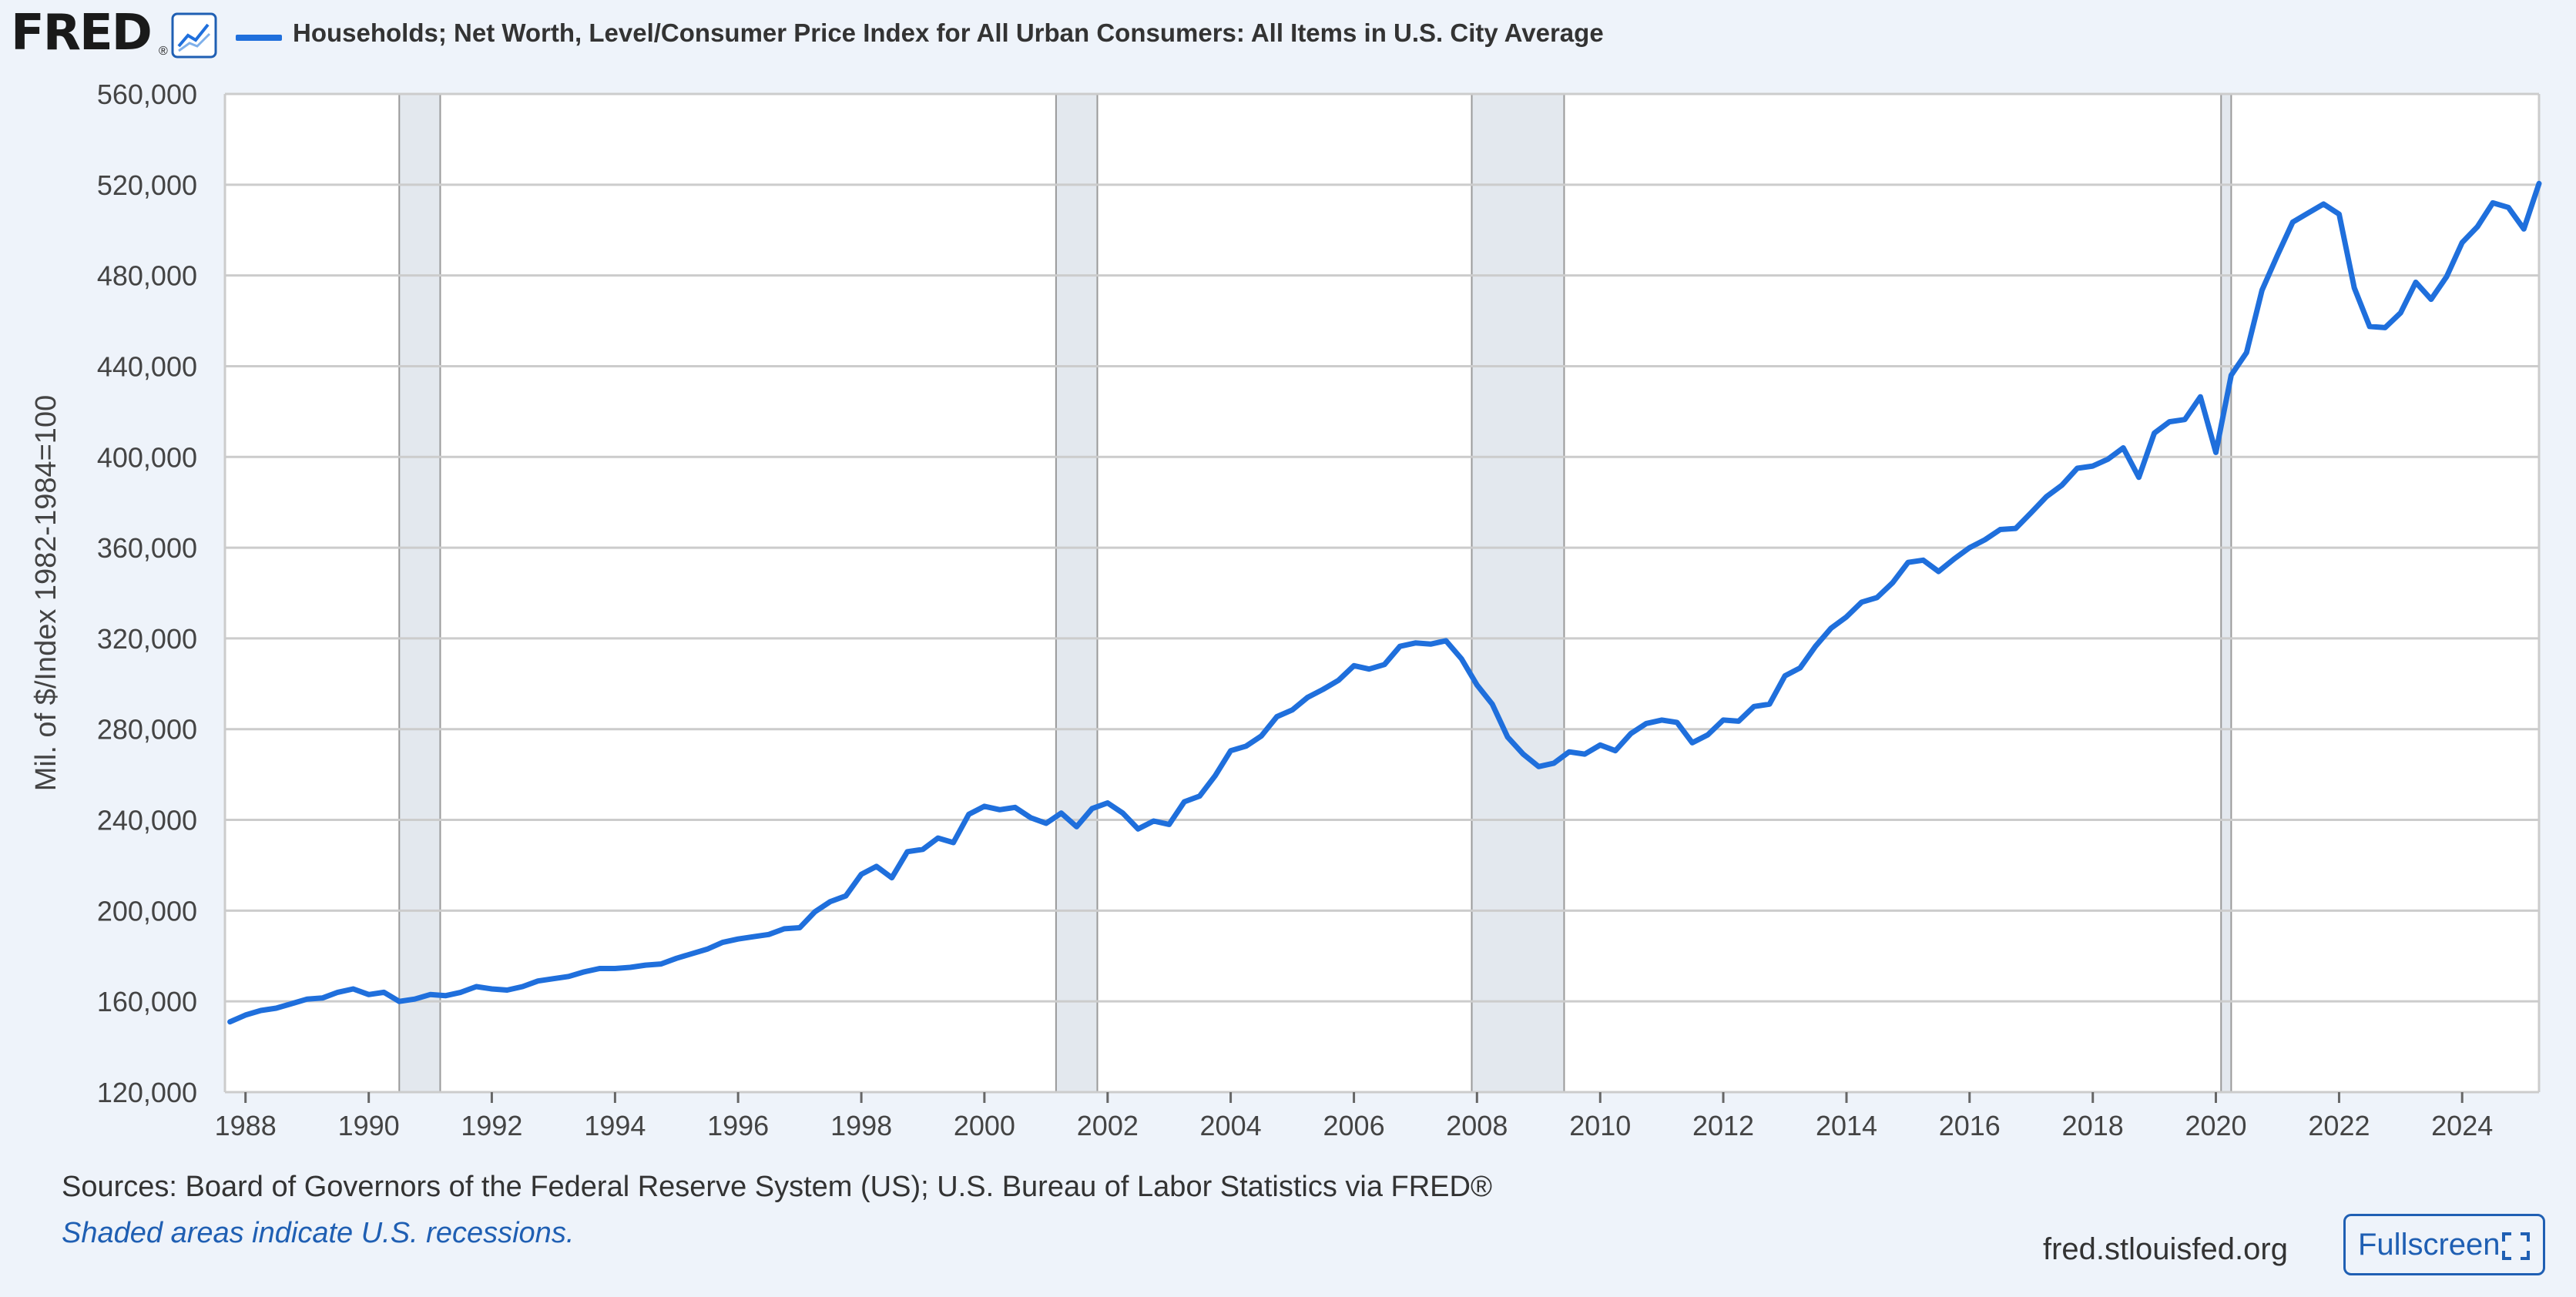 The width and height of the screenshot is (2576, 1297). Describe the element at coordinates (1846, 1125) in the screenshot. I see `x-tick-label: 2014` at that location.